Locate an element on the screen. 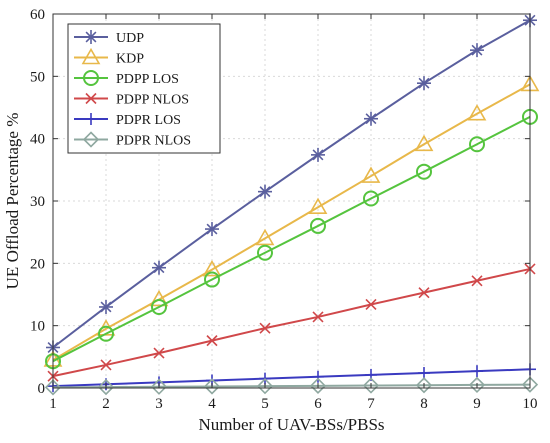 This screenshot has width=550, height=443. legend-label: PDPR NLOS is located at coordinates (153, 141).